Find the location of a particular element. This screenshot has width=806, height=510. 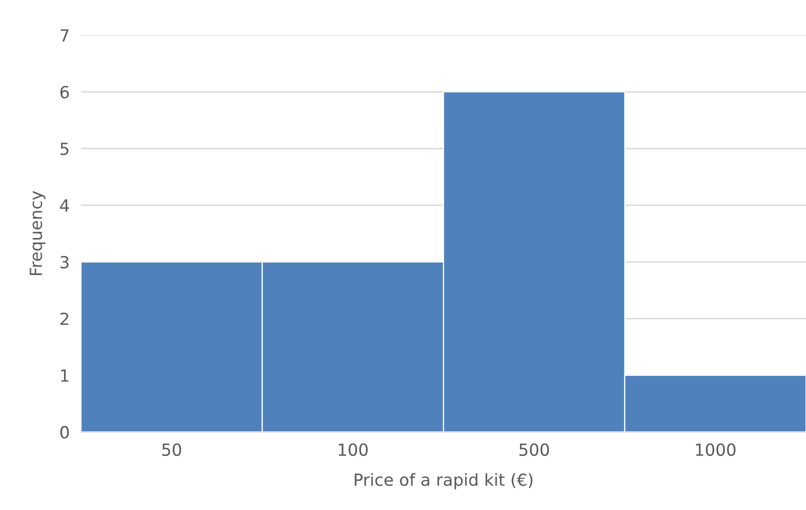

y-tick-label: 3 is located at coordinates (64, 262).